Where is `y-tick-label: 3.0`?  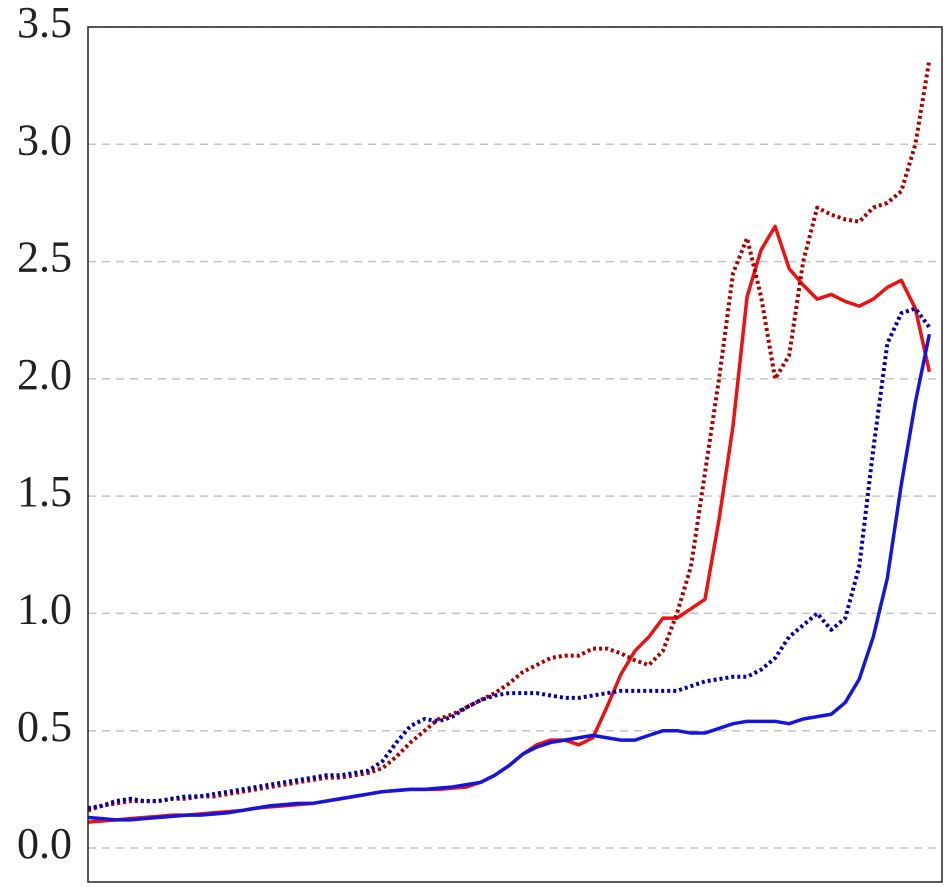 y-tick-label: 3.0 is located at coordinates (44, 139).